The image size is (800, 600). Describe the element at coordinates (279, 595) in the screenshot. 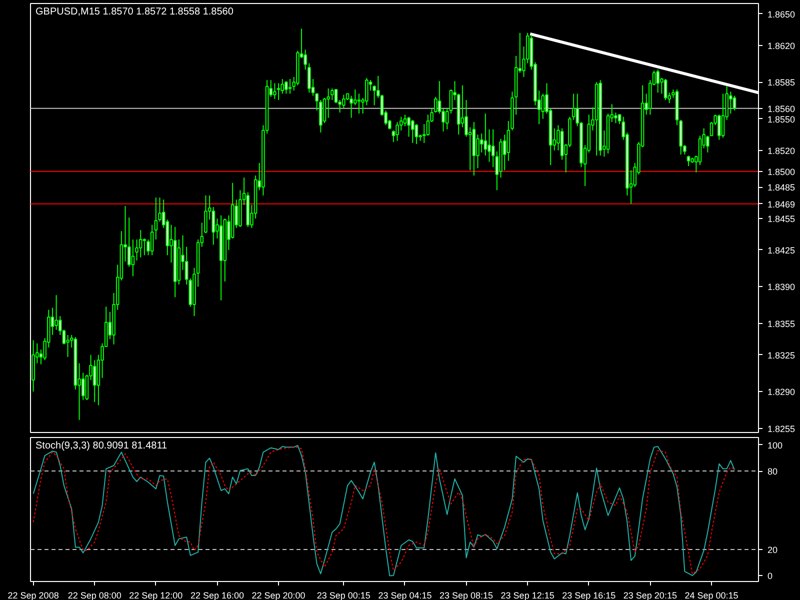

I see `x-tick-label: 22 Sep 20:00` at that location.